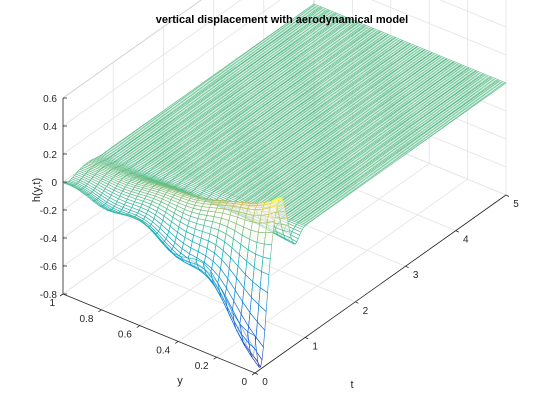 The width and height of the screenshot is (560, 420). What do you see at coordinates (315, 346) in the screenshot?
I see `x-tick-label: 1` at bounding box center [315, 346].